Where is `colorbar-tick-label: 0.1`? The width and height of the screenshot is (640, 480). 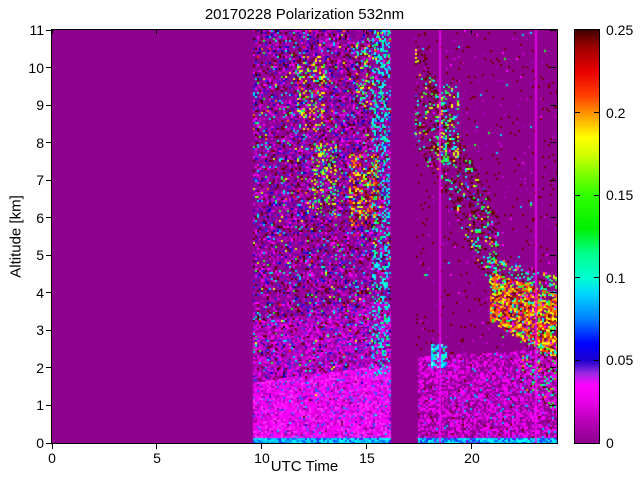
colorbar-tick-label: 0.1 is located at coordinates (616, 277).